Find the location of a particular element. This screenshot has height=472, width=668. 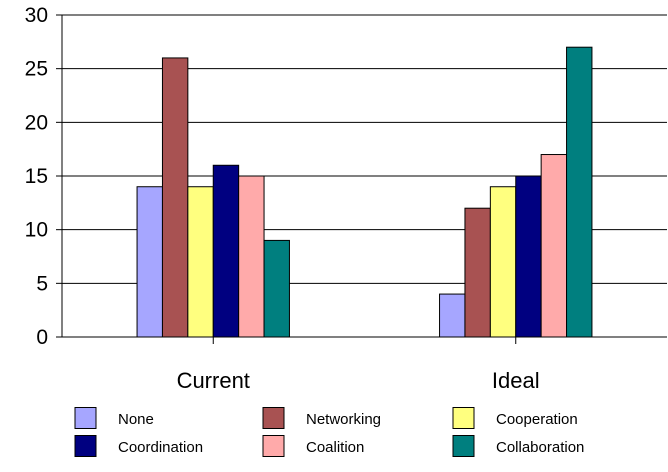

legend-label-collaboration: Collaboration is located at coordinates (540, 447).